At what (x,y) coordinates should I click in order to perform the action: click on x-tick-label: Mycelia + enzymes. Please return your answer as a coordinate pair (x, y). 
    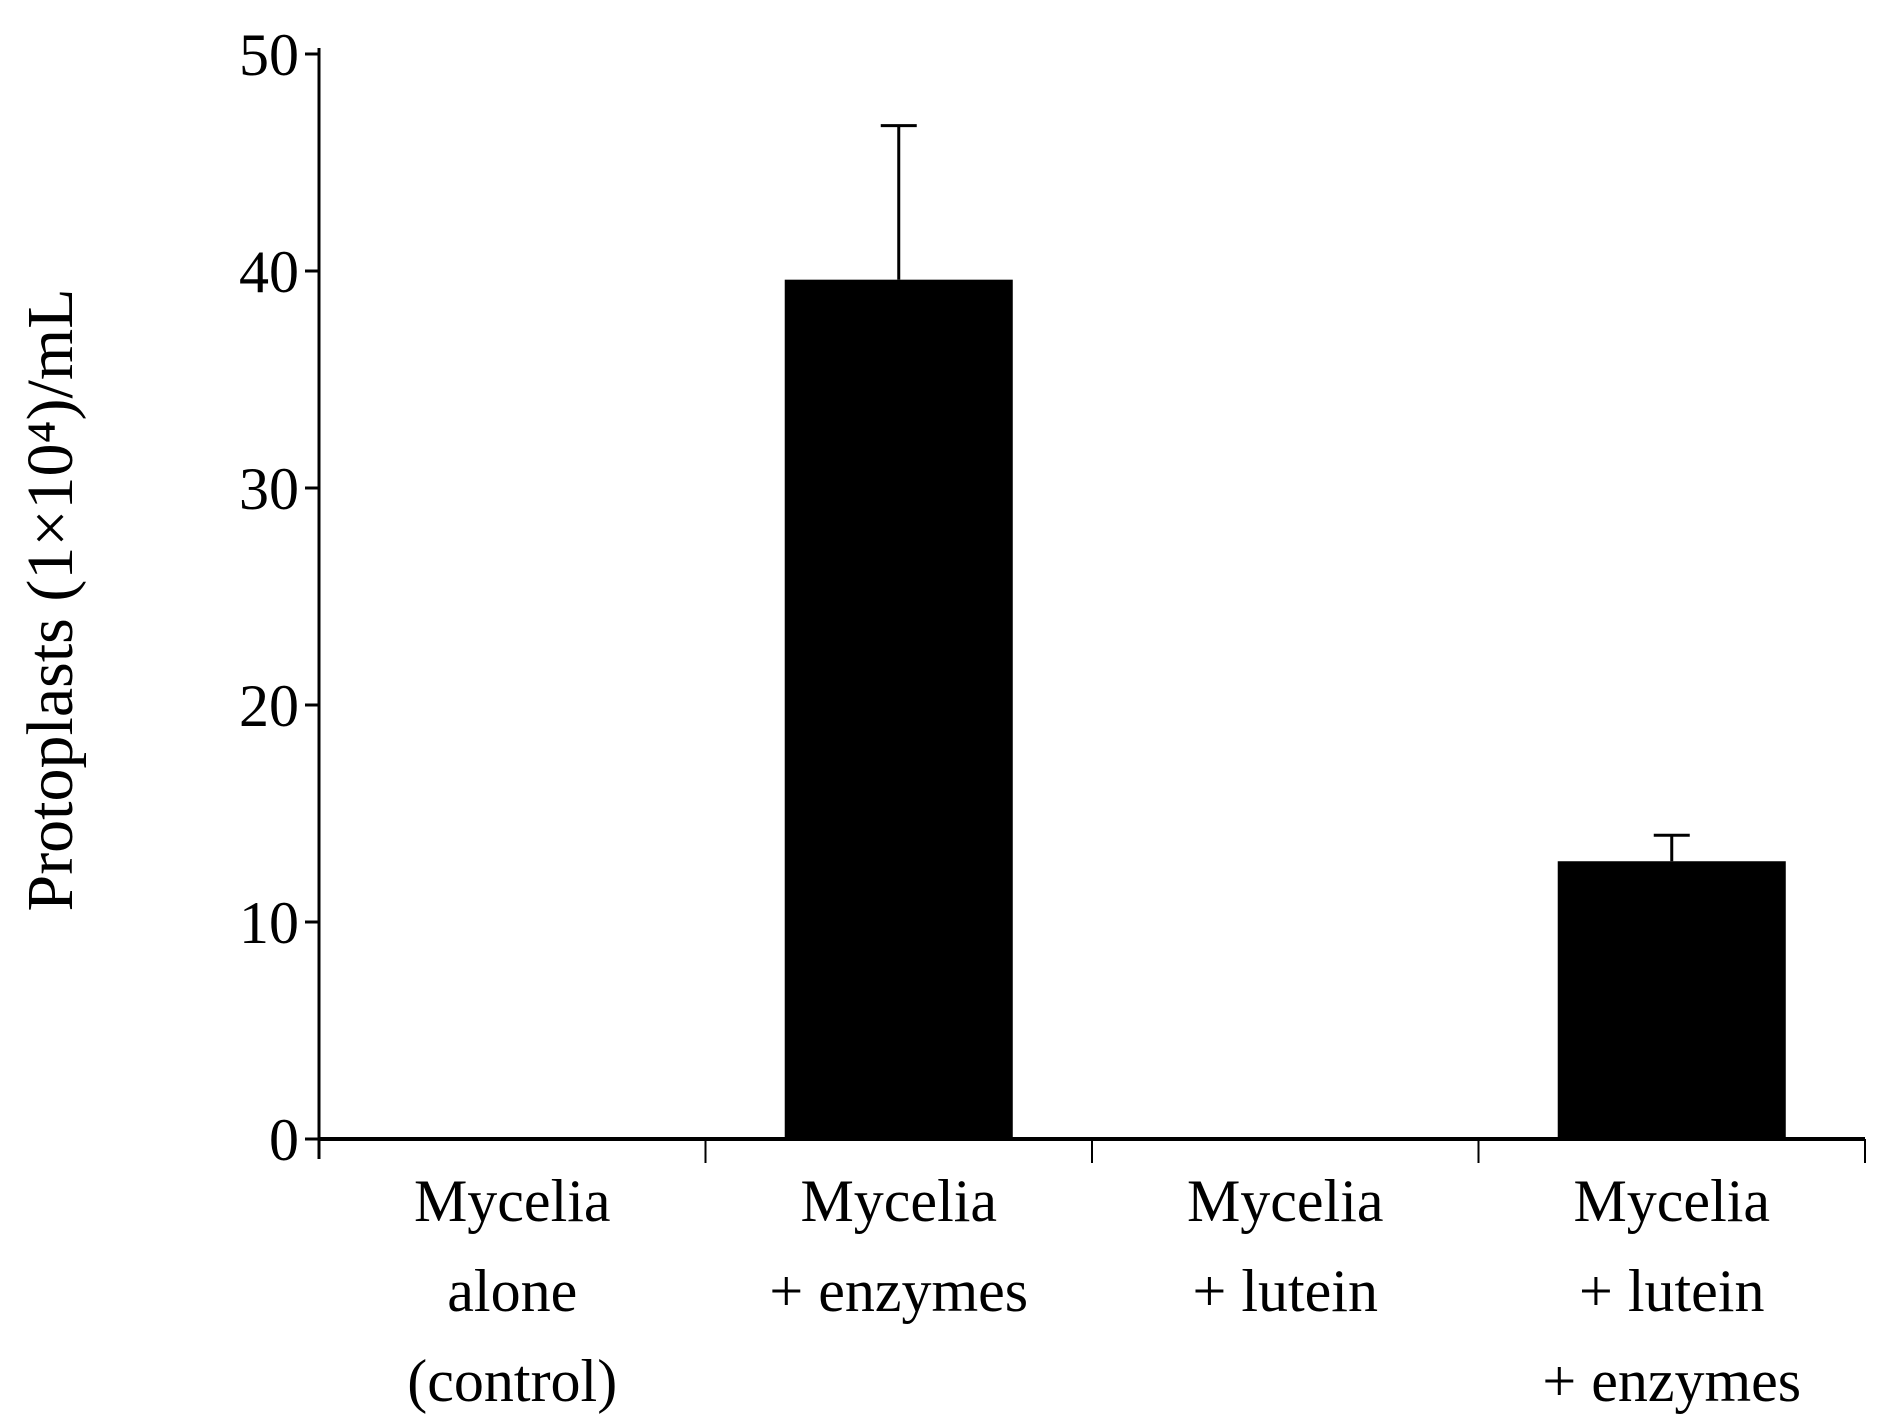
    Looking at the image, I should click on (898, 1246).